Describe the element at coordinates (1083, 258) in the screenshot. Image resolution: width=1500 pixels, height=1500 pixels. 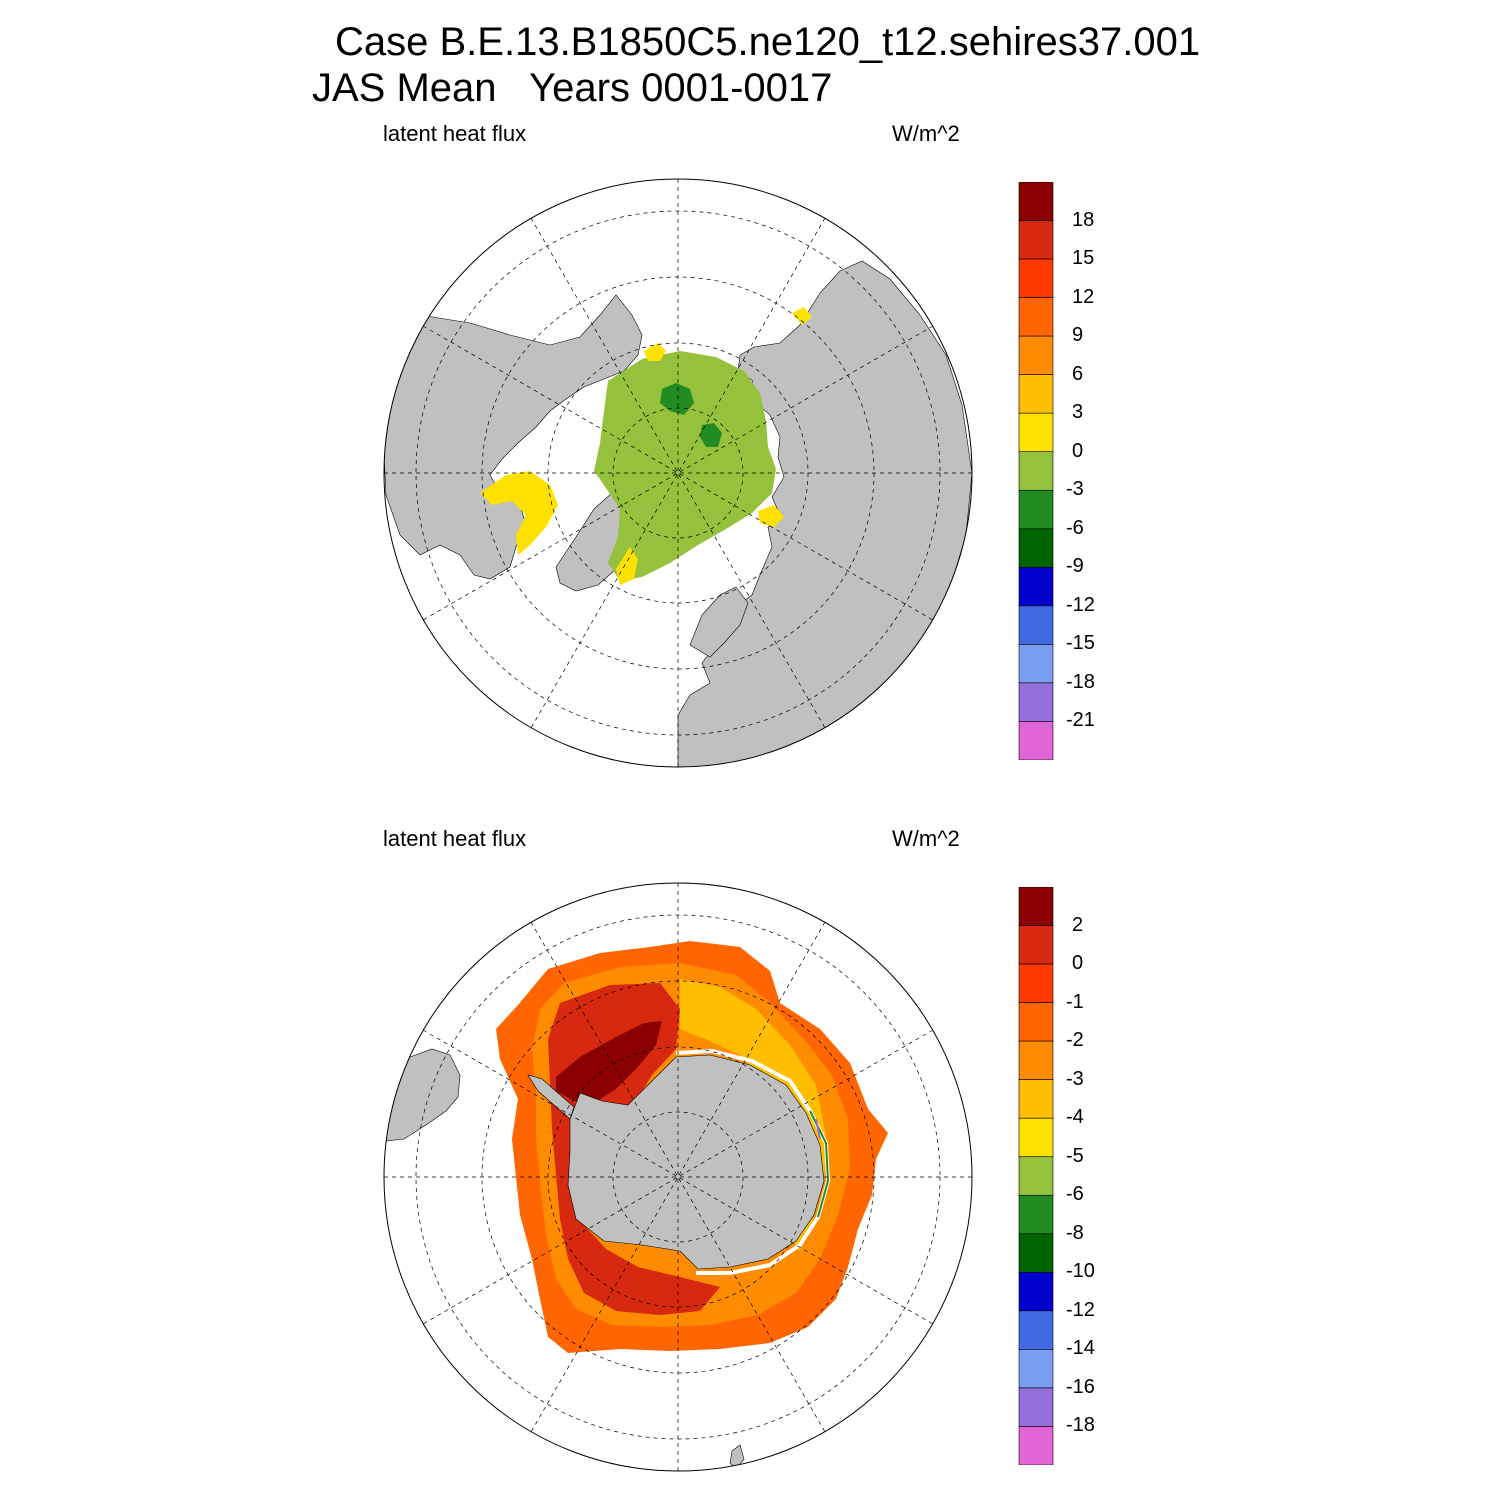
I see `colorbar-tick-label: 15` at that location.